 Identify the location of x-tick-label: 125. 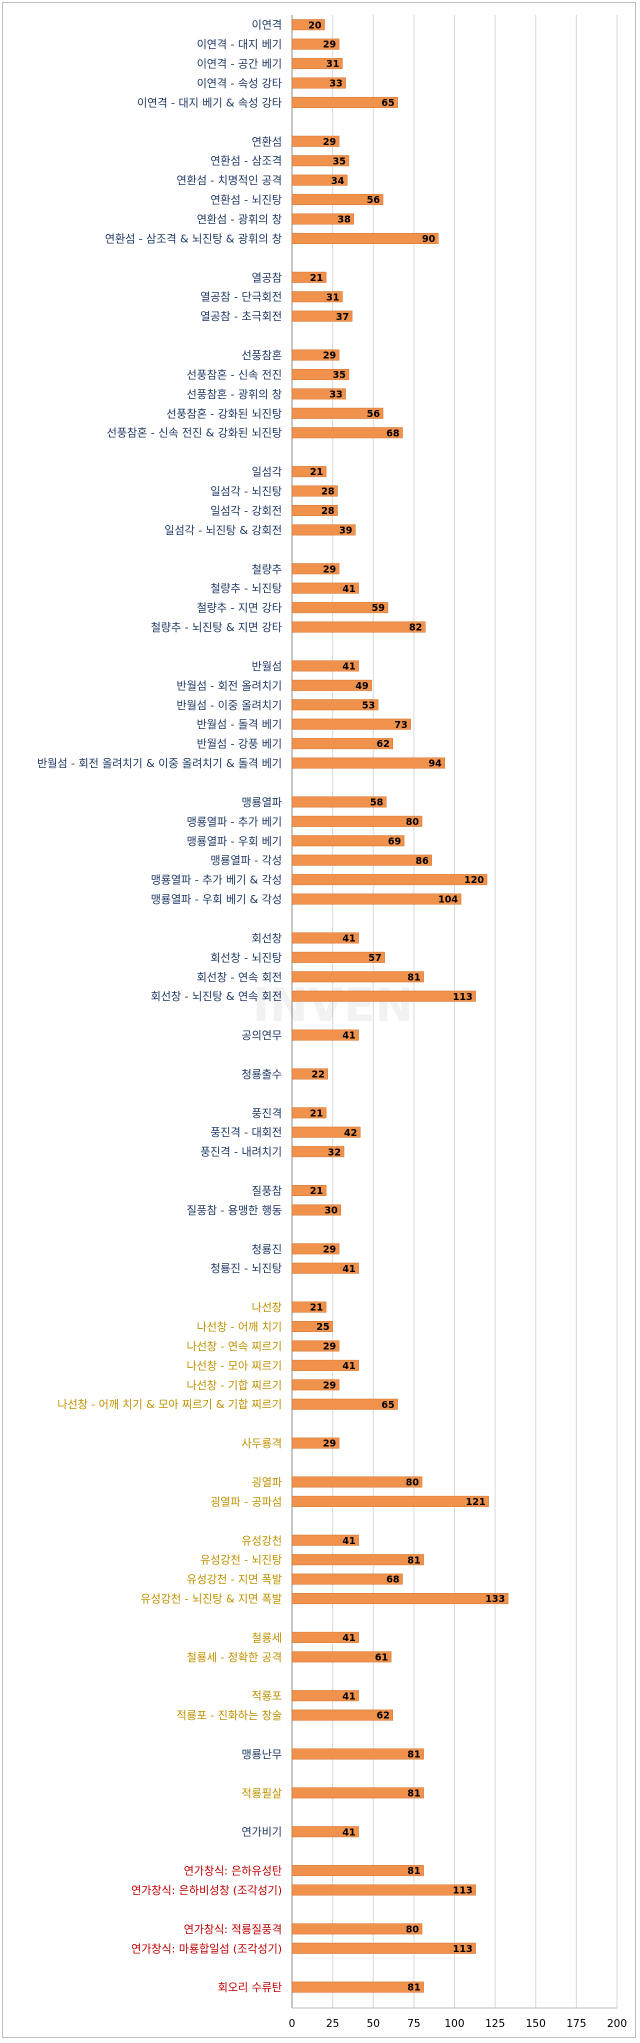
(495, 2024).